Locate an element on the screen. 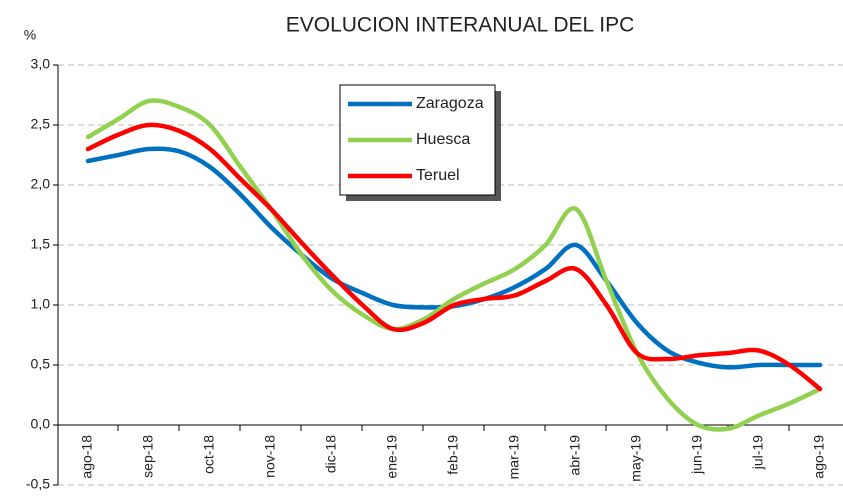 This screenshot has width=843, height=503. x-tick-label: ago-19 is located at coordinates (819, 457).